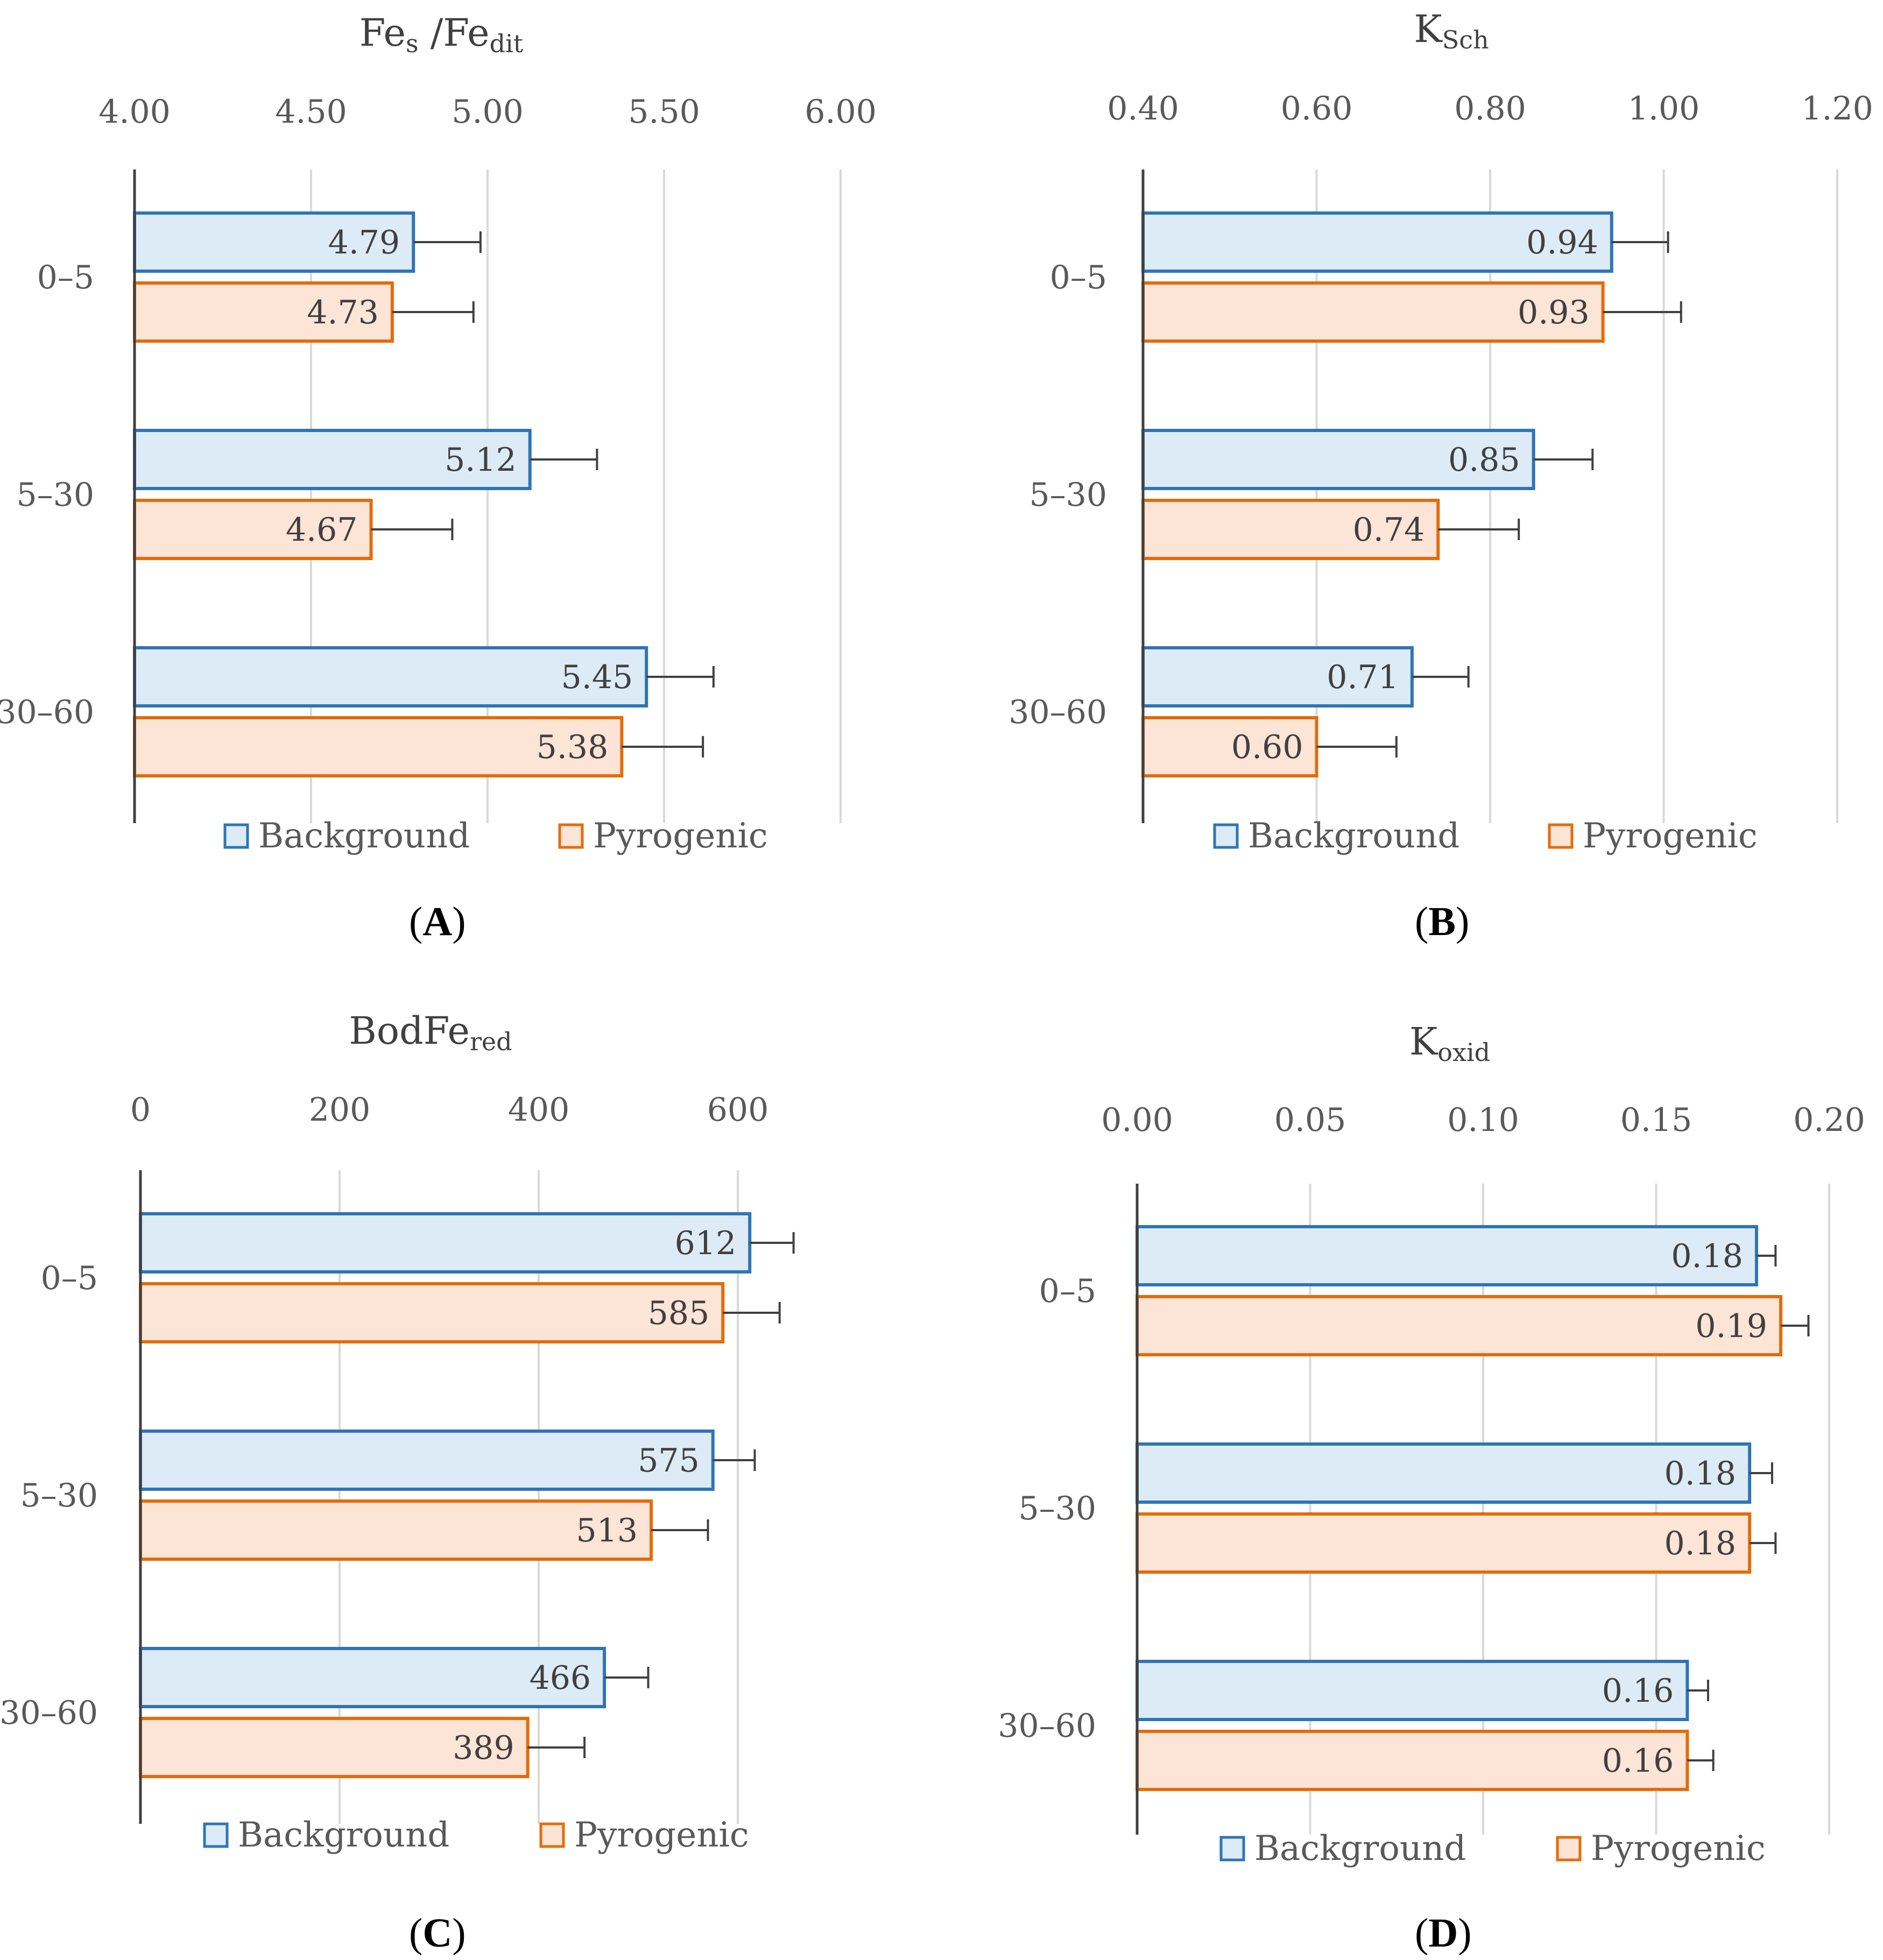 Image resolution: width=1883 pixels, height=1960 pixels. What do you see at coordinates (1389, 530) in the screenshot?
I see `data-label: 0.74` at bounding box center [1389, 530].